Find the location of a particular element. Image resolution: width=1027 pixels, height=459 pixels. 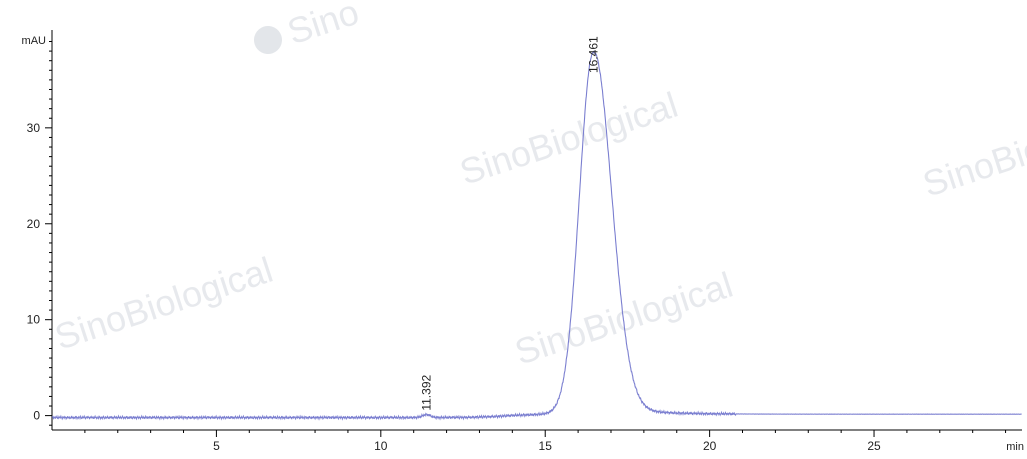

y-unit-label: mAU is located at coordinates (34, 41).